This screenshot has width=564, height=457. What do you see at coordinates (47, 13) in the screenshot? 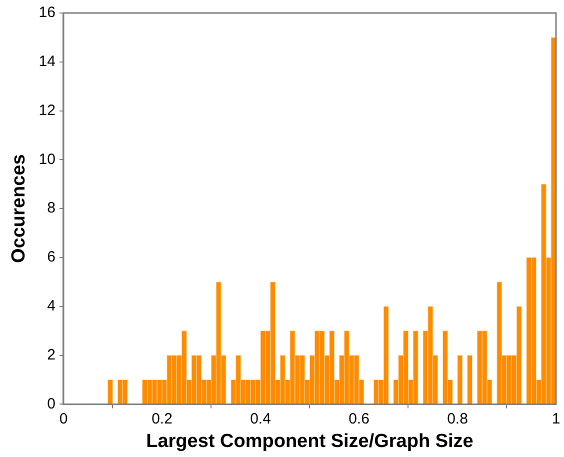
I see `y-tick-label: 16` at bounding box center [47, 13].